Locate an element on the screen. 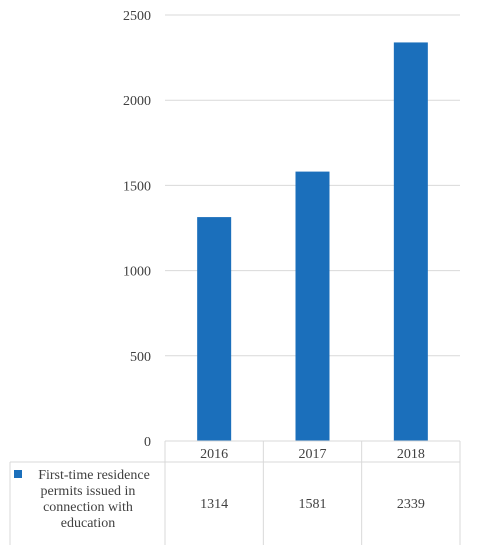  data-table-value: 2339 is located at coordinates (411, 504).